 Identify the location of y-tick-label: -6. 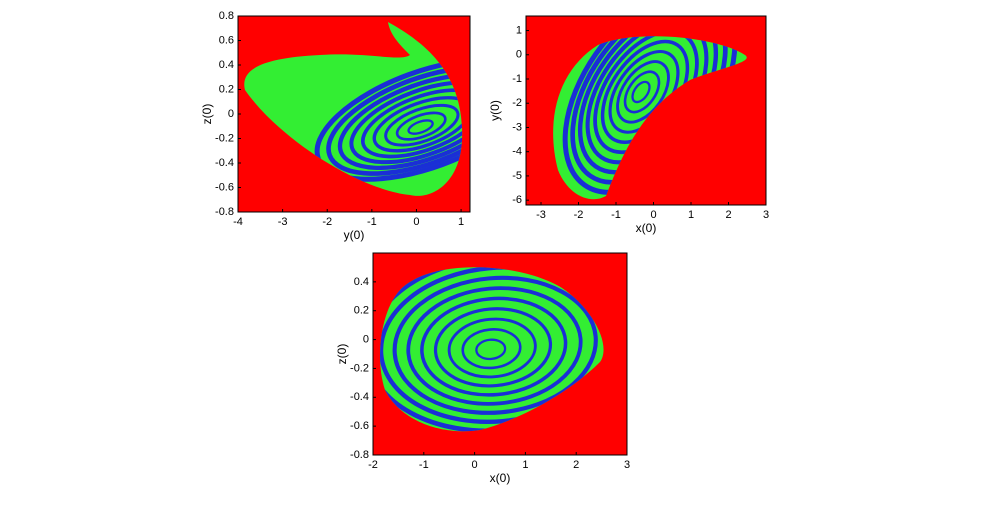
(517, 200).